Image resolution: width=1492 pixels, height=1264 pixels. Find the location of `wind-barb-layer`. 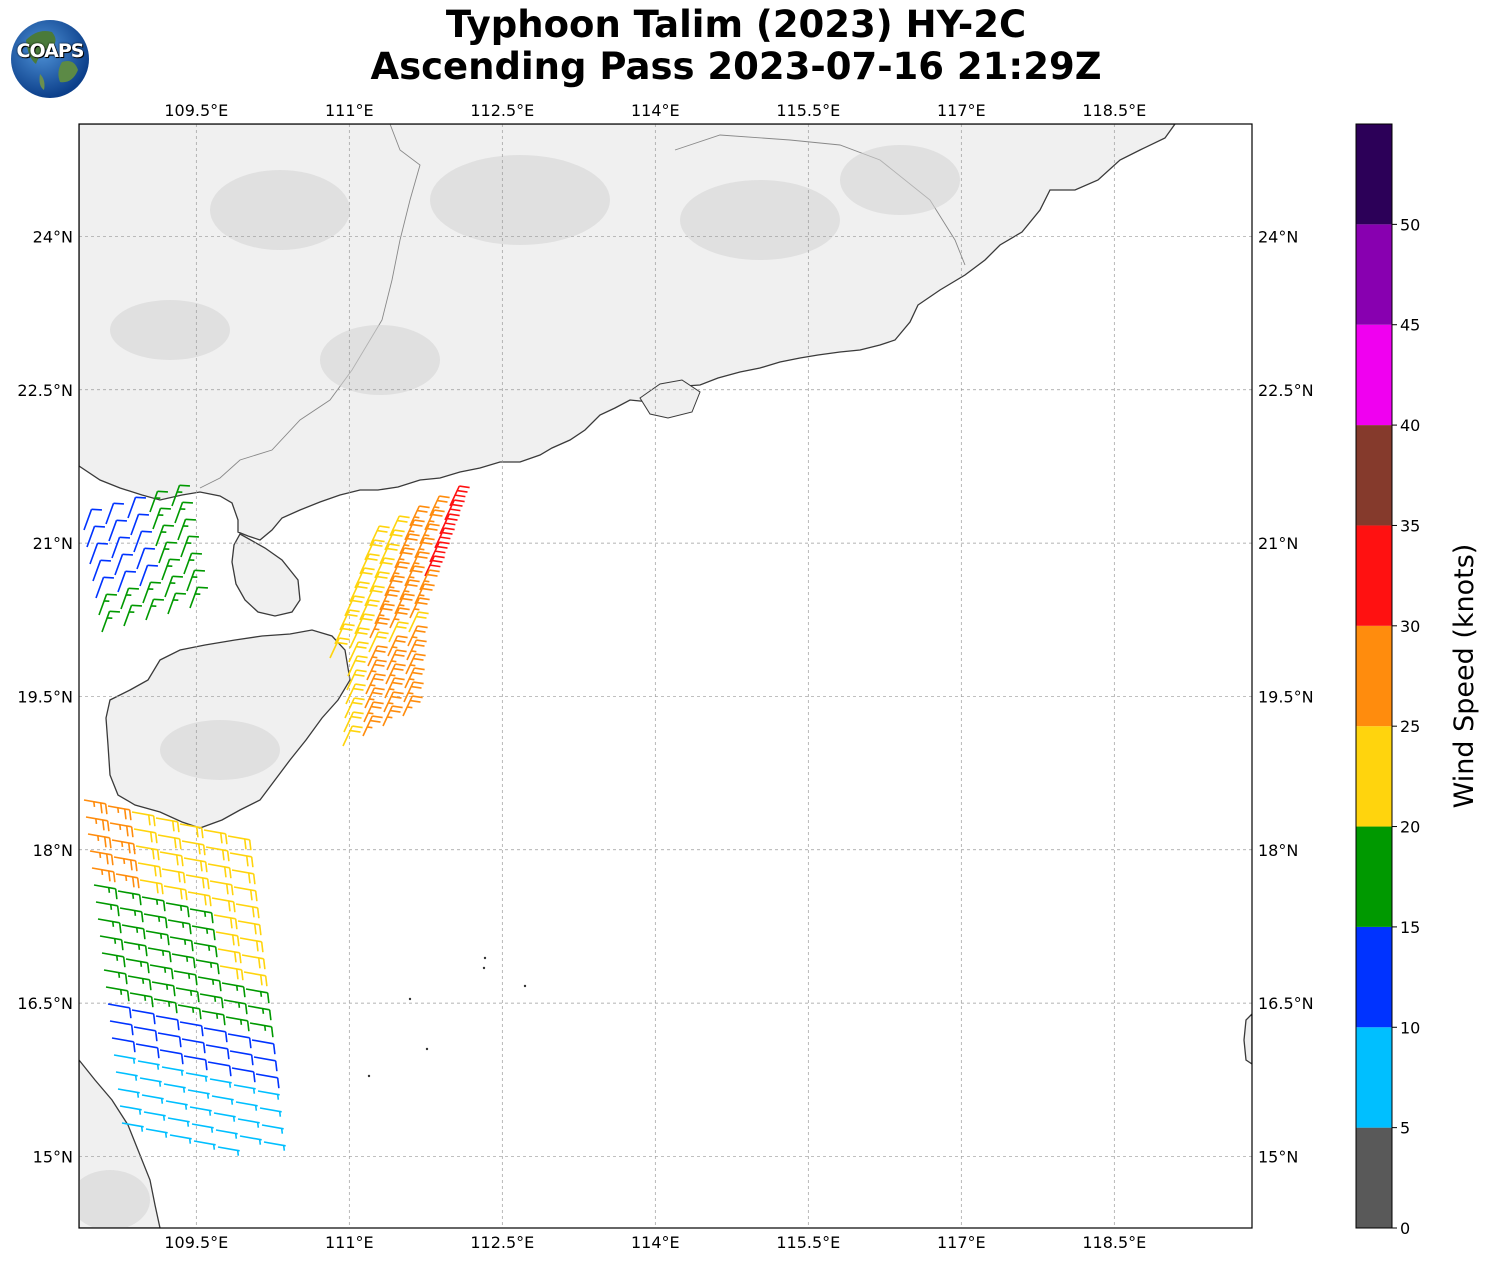

wind-barb-layer is located at coordinates (276, 820).